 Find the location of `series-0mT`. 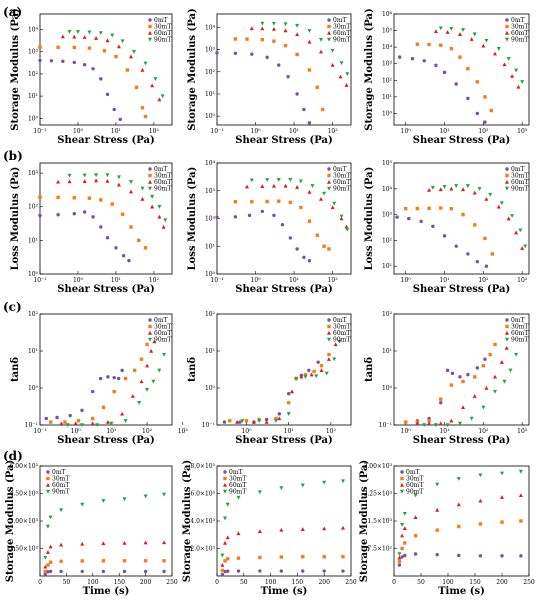

series-0mT is located at coordinates (84, 394).